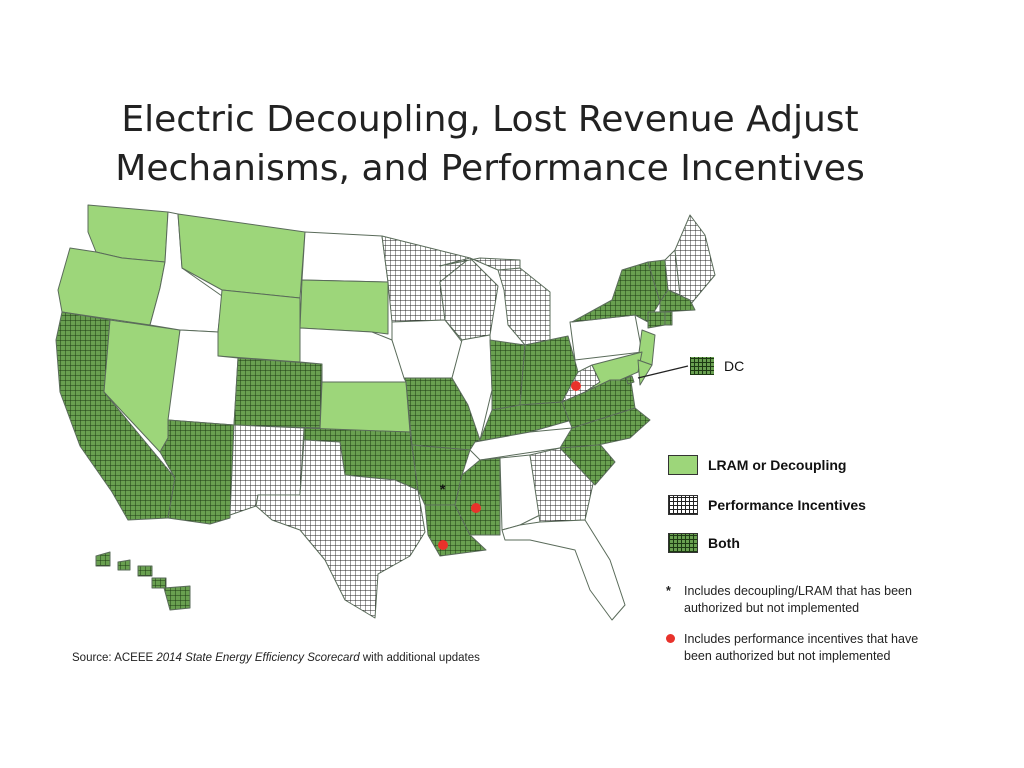 This screenshot has width=1024, height=768. What do you see at coordinates (668, 318) in the screenshot?
I see `state-ri` at bounding box center [668, 318].